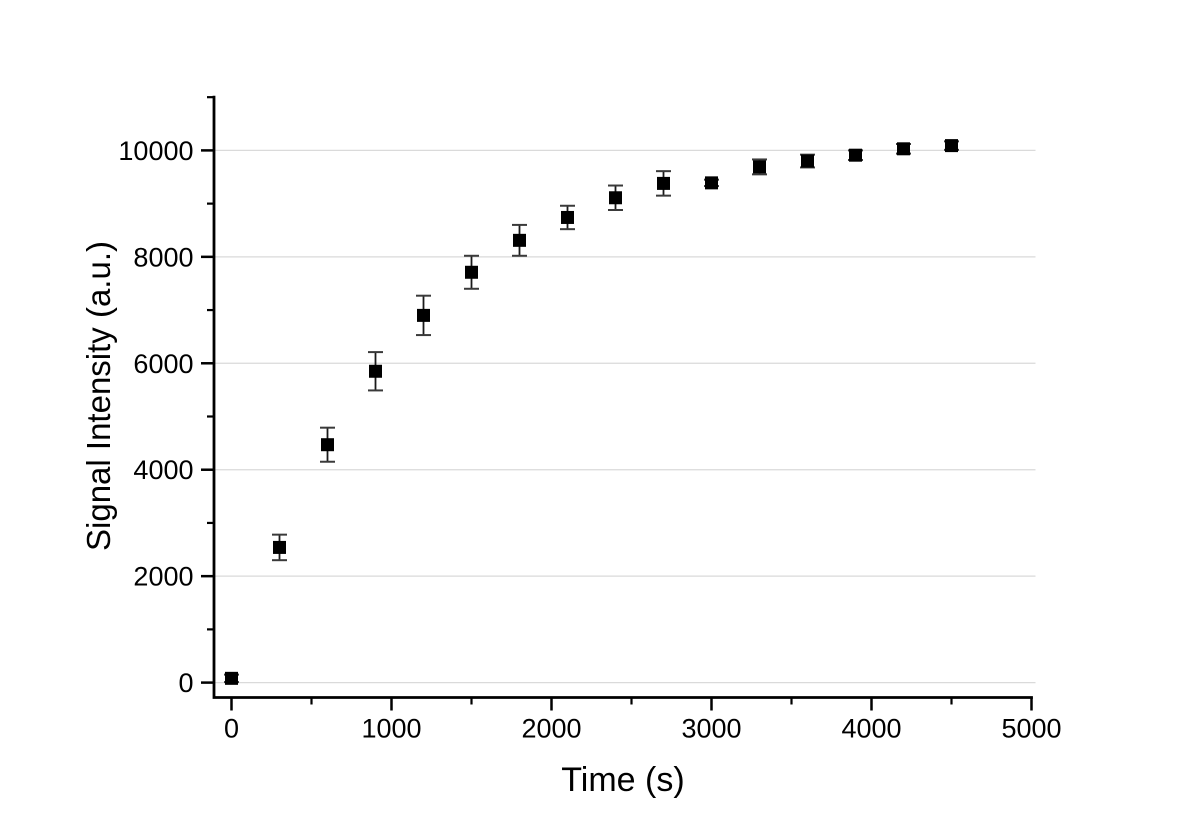 This screenshot has width=1200, height=838. Describe the element at coordinates (1031, 729) in the screenshot. I see `x-tick-label: 5000` at that location.